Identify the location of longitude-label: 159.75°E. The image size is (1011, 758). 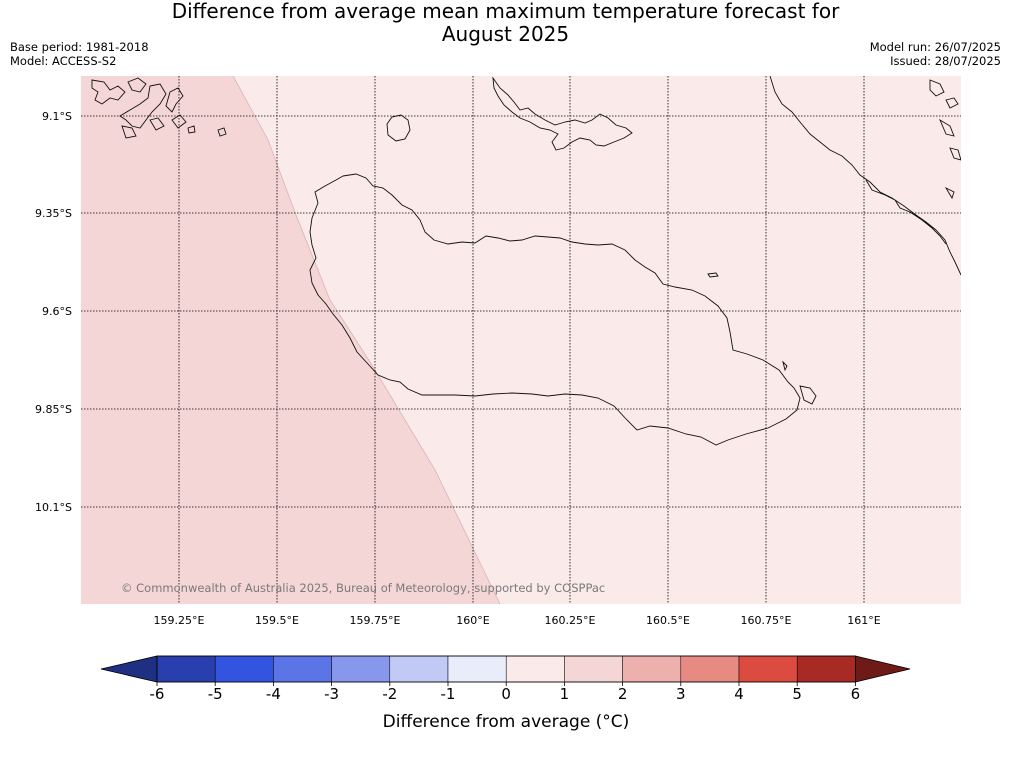
(375, 620).